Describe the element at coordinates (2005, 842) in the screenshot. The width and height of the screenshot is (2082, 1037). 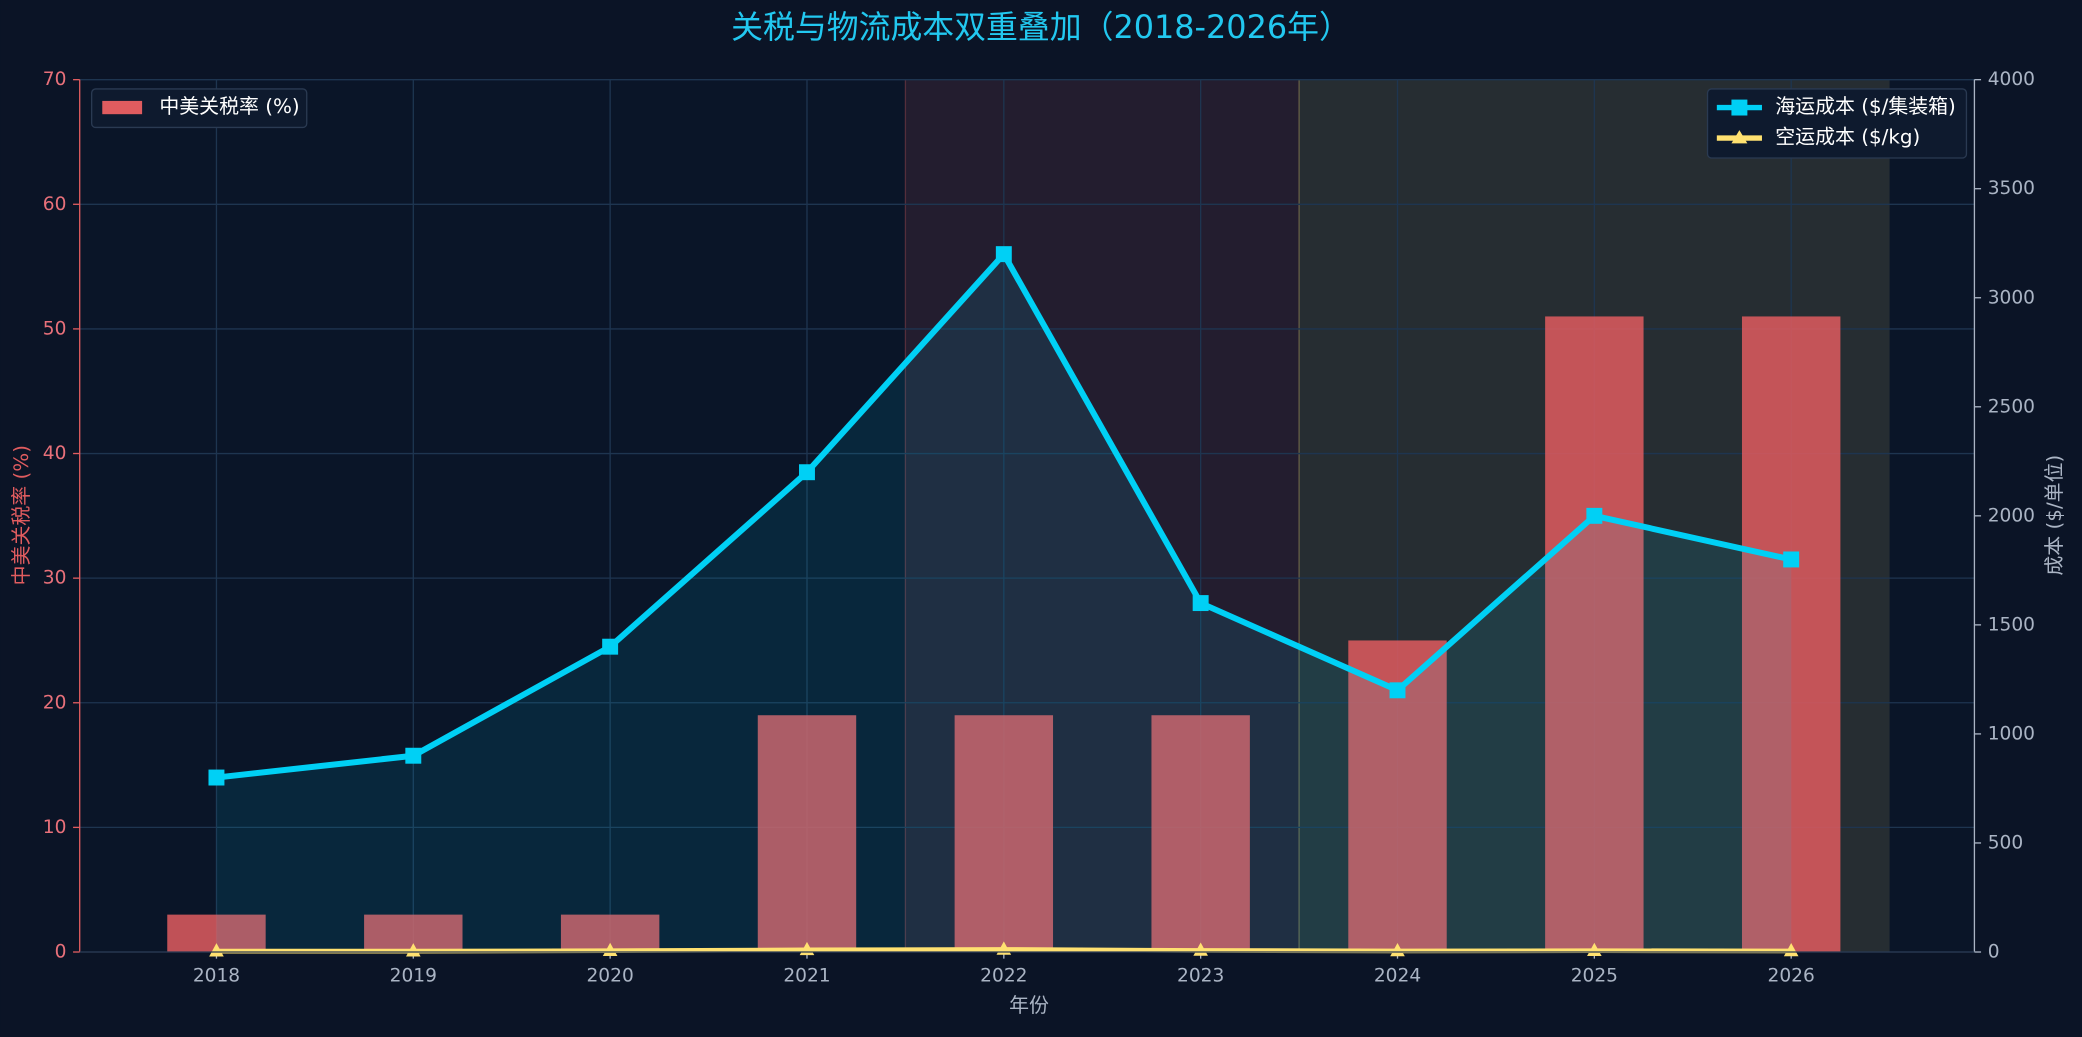
I see `y2-tick-label: 500` at that location.